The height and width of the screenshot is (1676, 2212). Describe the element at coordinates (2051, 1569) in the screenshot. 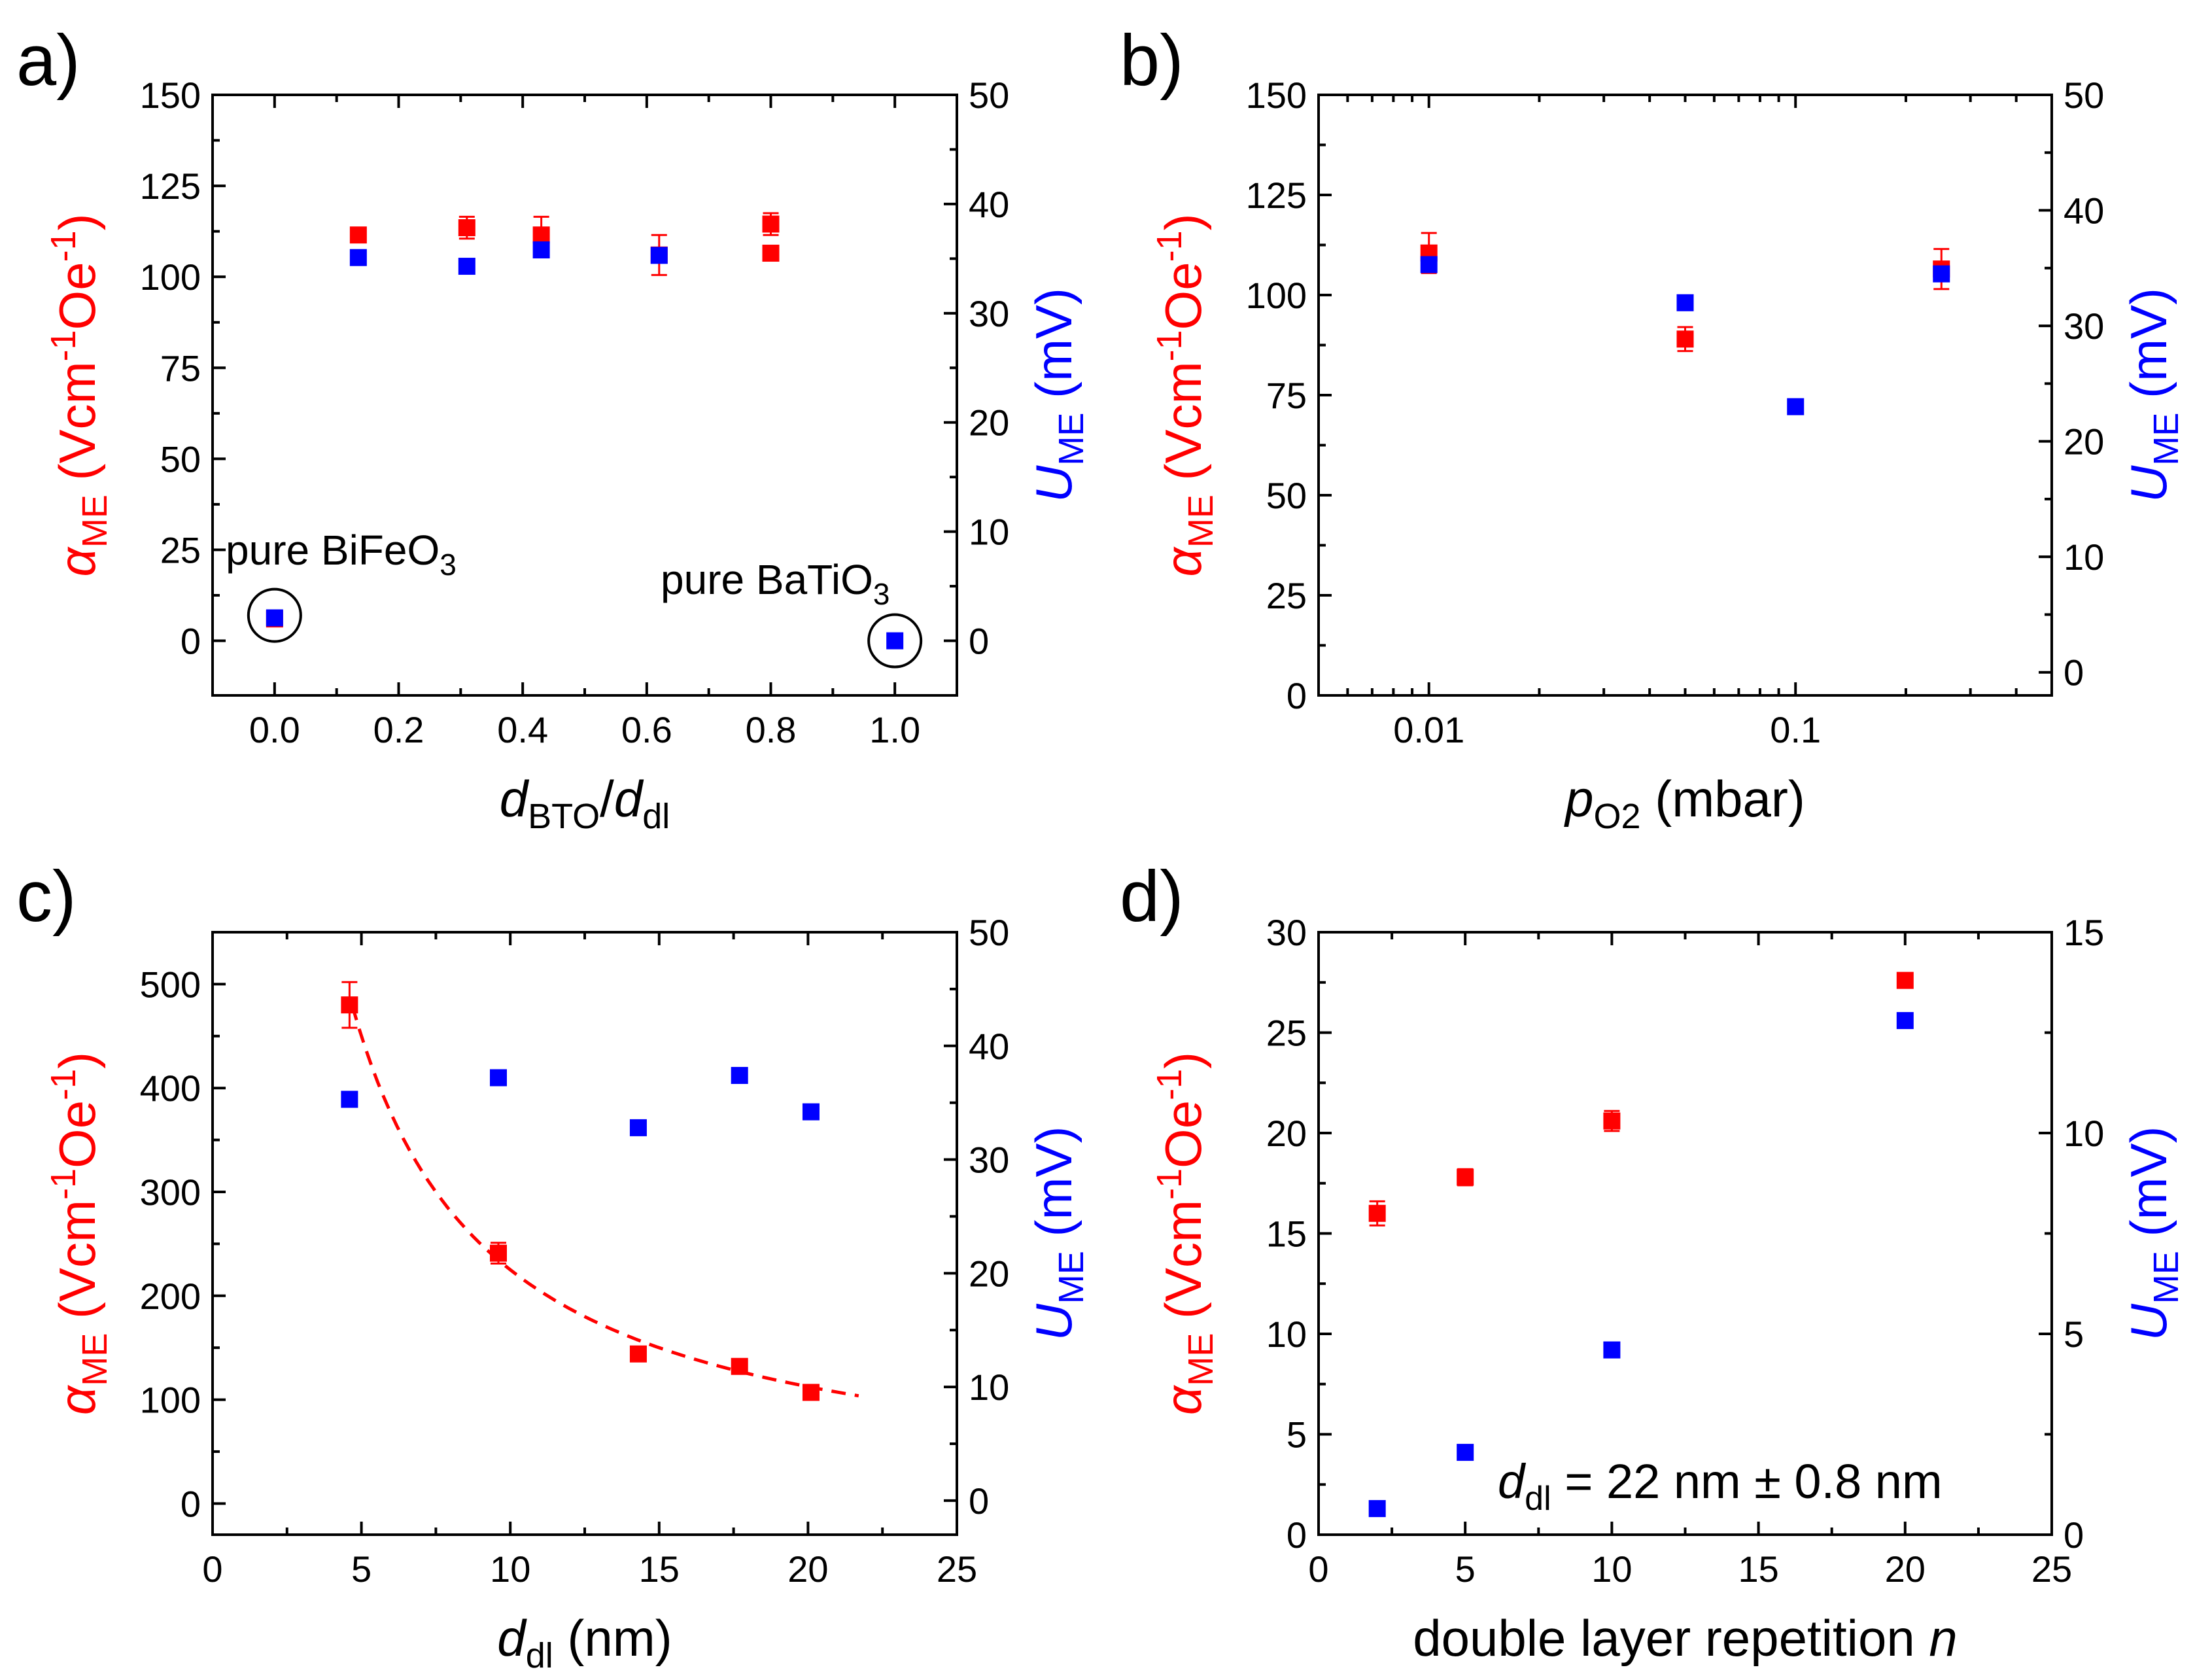

I see `x-tick-label: 25` at that location.